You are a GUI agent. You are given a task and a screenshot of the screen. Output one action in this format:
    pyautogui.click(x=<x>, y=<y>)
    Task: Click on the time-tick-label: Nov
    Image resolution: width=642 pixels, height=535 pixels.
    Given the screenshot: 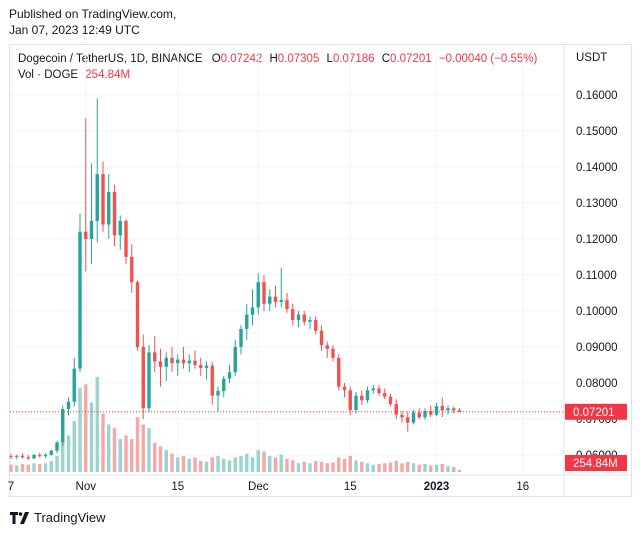 What is the action you would take?
    pyautogui.click(x=86, y=487)
    